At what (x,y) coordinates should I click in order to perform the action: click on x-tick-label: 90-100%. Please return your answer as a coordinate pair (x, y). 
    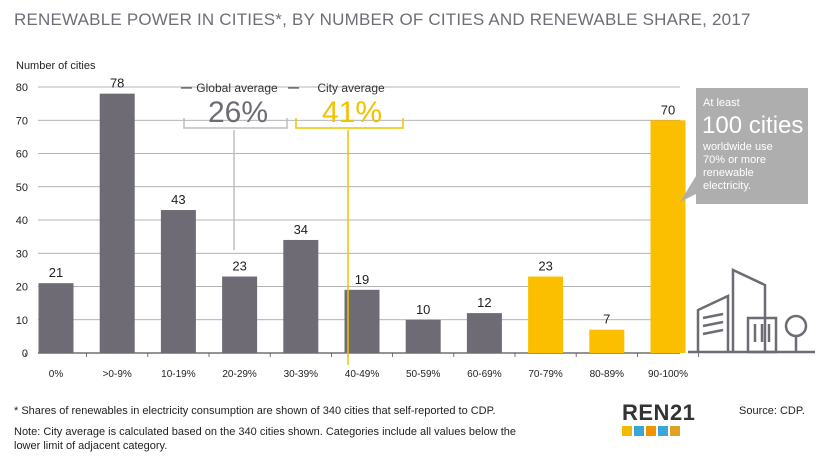
    Looking at the image, I should click on (668, 374).